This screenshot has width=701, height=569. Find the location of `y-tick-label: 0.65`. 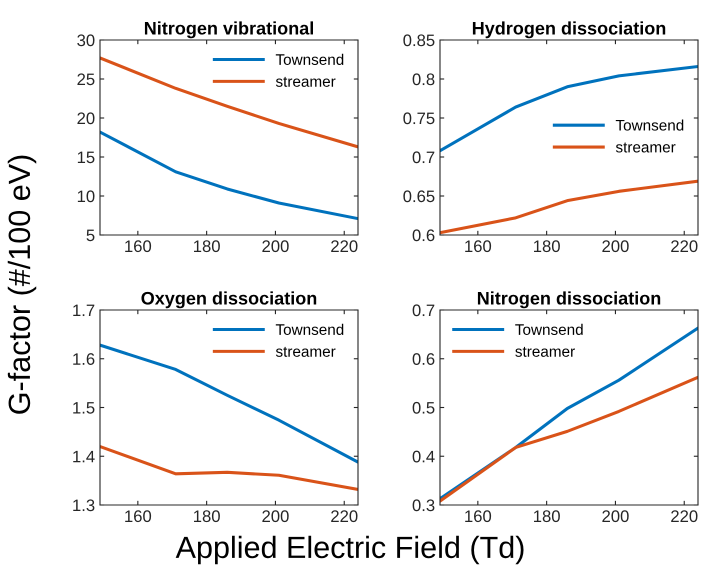

y-tick-label: 0.65 is located at coordinates (418, 196).